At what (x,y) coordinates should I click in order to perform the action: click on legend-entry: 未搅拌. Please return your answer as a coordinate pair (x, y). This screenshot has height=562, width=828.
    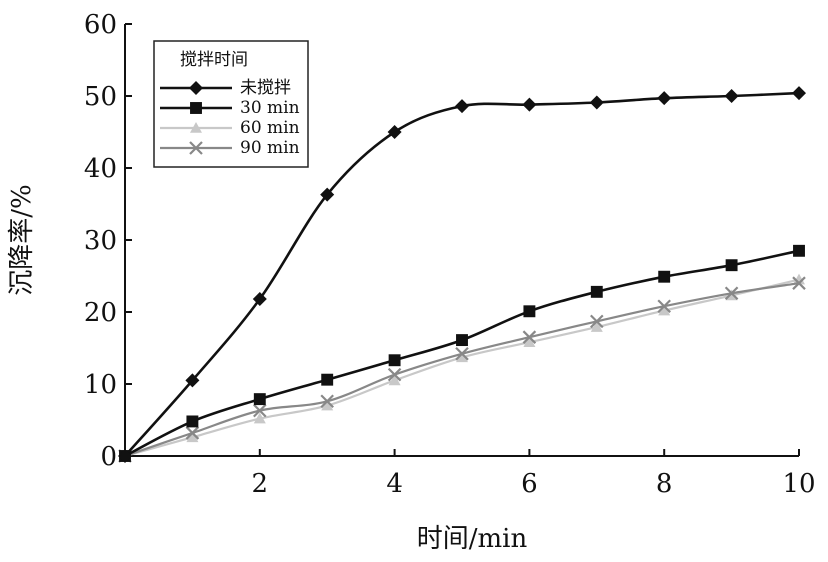
    Looking at the image, I should click on (225, 88).